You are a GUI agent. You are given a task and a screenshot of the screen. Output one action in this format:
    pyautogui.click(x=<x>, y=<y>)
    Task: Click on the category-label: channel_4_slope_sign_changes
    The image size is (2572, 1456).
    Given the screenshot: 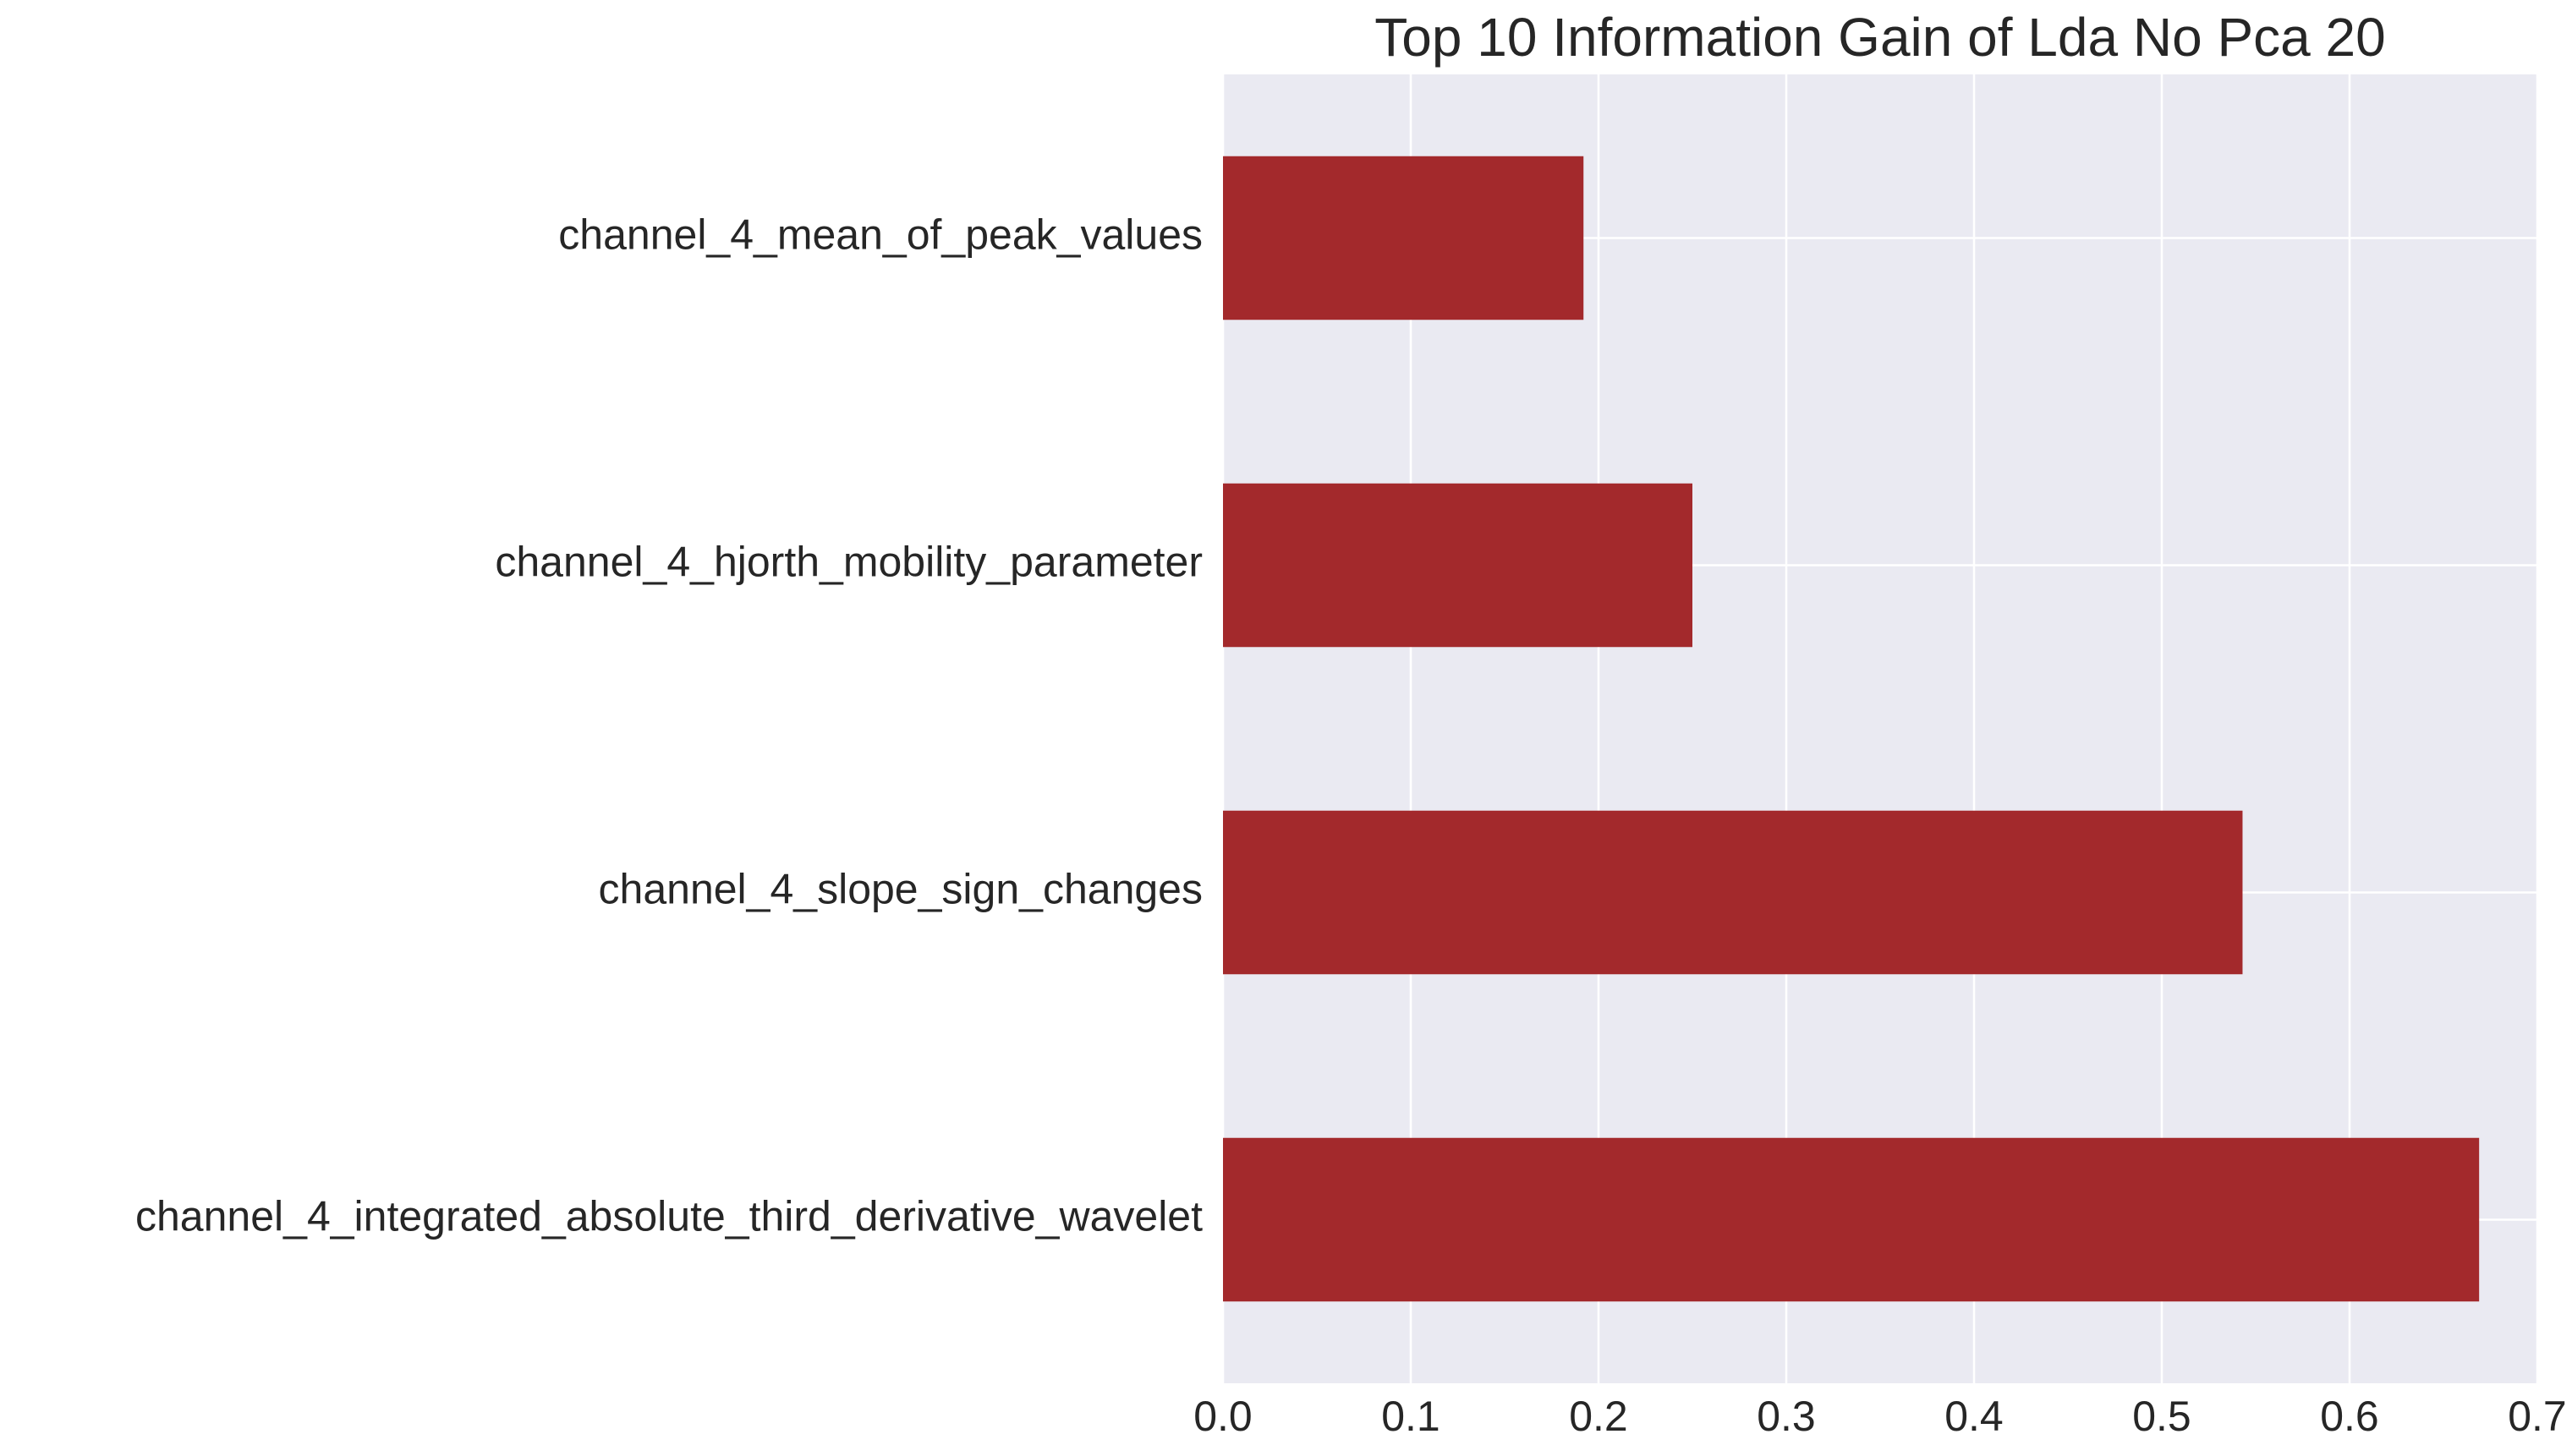 What is the action you would take?
    pyautogui.click(x=901, y=889)
    